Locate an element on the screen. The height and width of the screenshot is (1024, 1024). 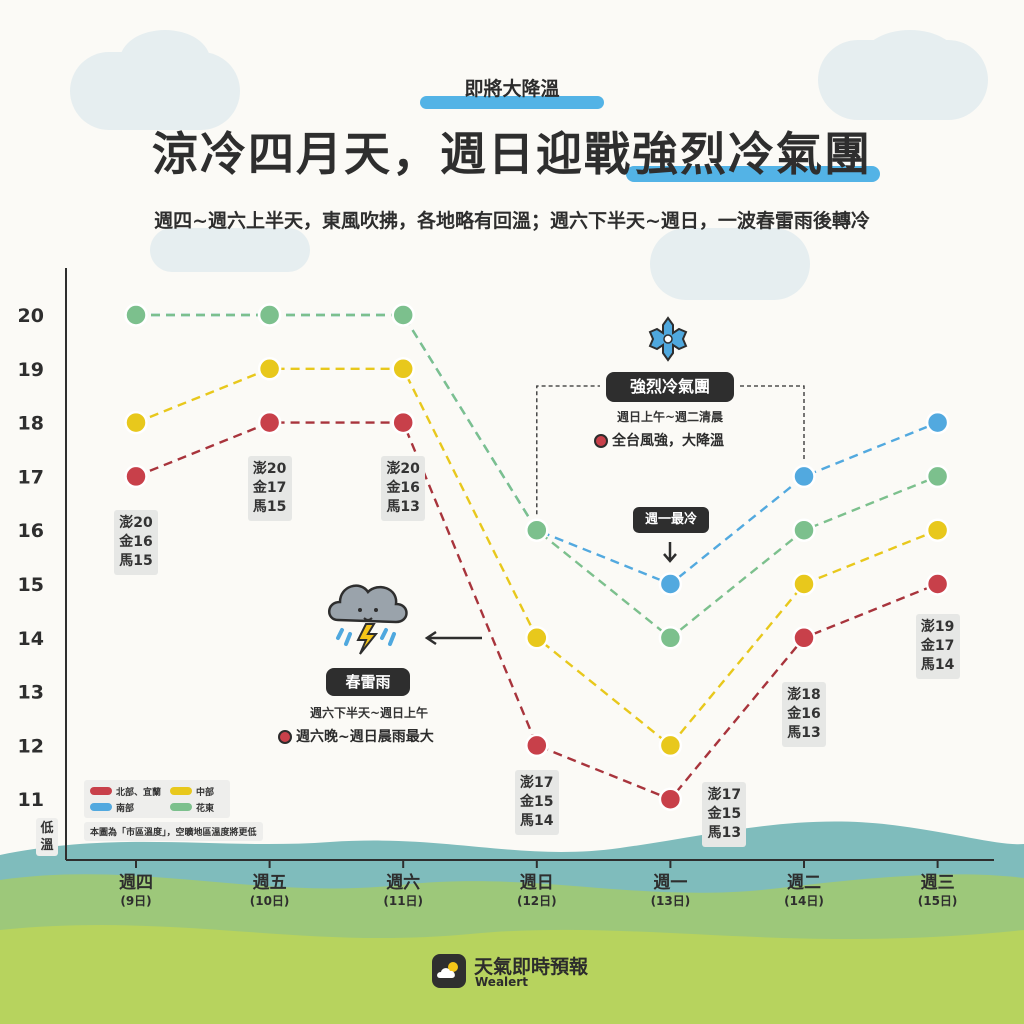
y-tick-label: 11 is located at coordinates (31, 800).